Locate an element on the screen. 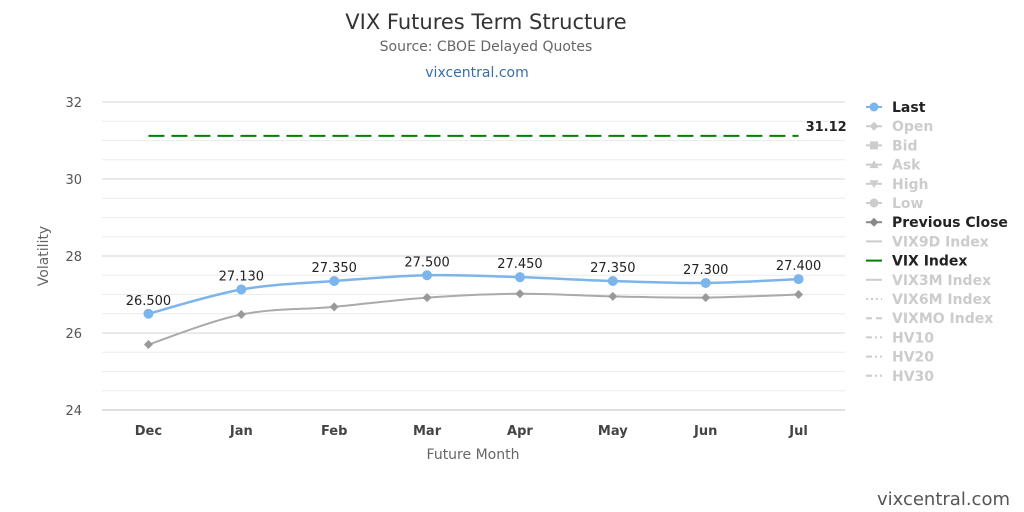 The width and height of the screenshot is (1024, 512). legend-item: HV20 is located at coordinates (900, 358).